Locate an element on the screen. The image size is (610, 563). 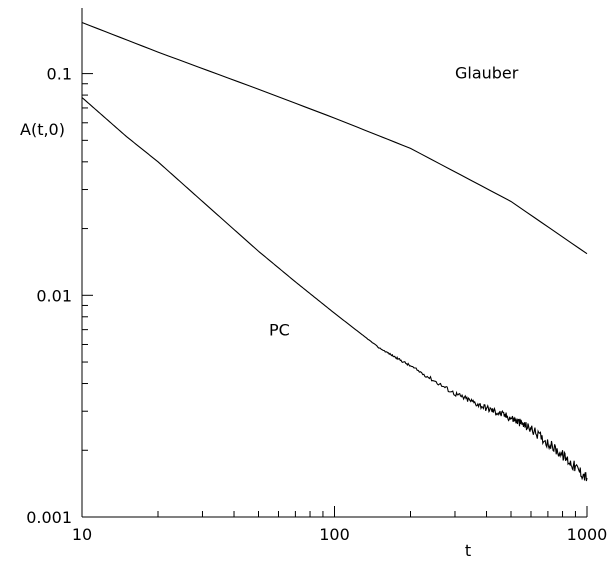
x-tick-label: 100 is located at coordinates (334, 534).